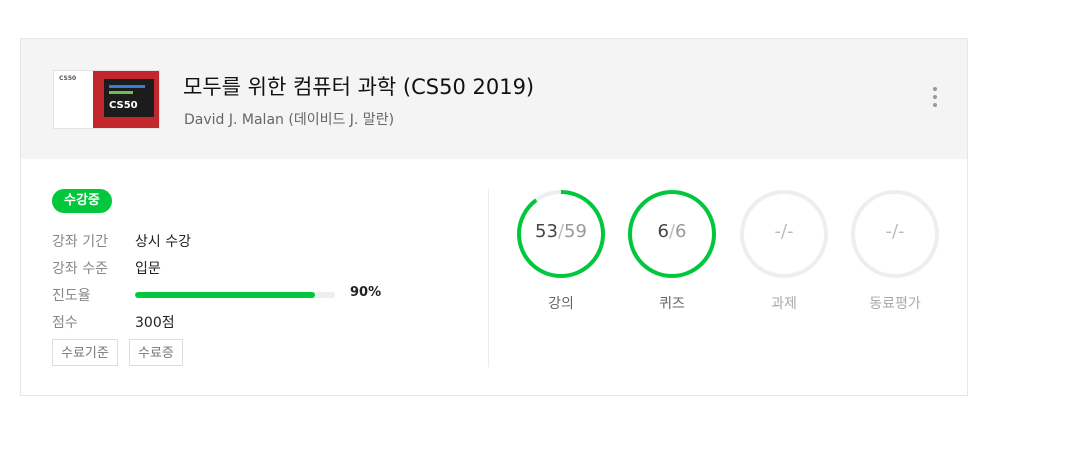 Image resolution: width=1068 pixels, height=451 pixels. What do you see at coordinates (163, 242) in the screenshot?
I see `period-value: 상시 수강` at bounding box center [163, 242].